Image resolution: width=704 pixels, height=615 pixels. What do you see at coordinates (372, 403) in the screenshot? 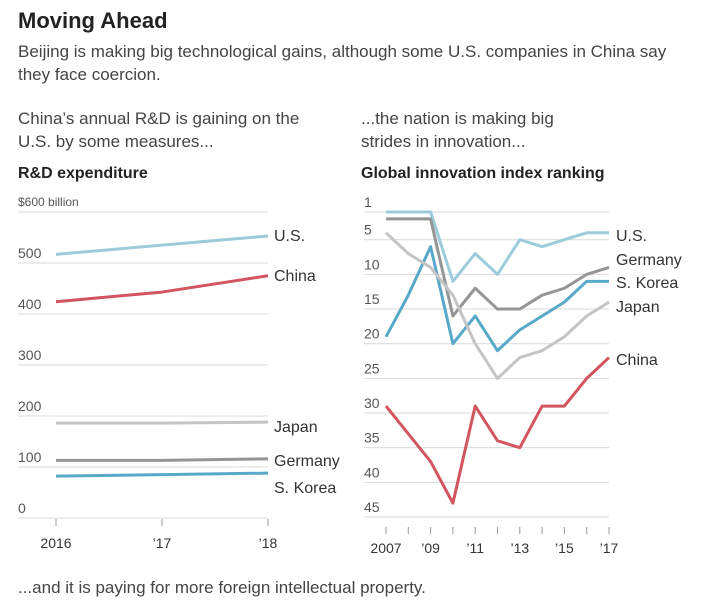
I see `y-tick-label: 30` at bounding box center [372, 403].